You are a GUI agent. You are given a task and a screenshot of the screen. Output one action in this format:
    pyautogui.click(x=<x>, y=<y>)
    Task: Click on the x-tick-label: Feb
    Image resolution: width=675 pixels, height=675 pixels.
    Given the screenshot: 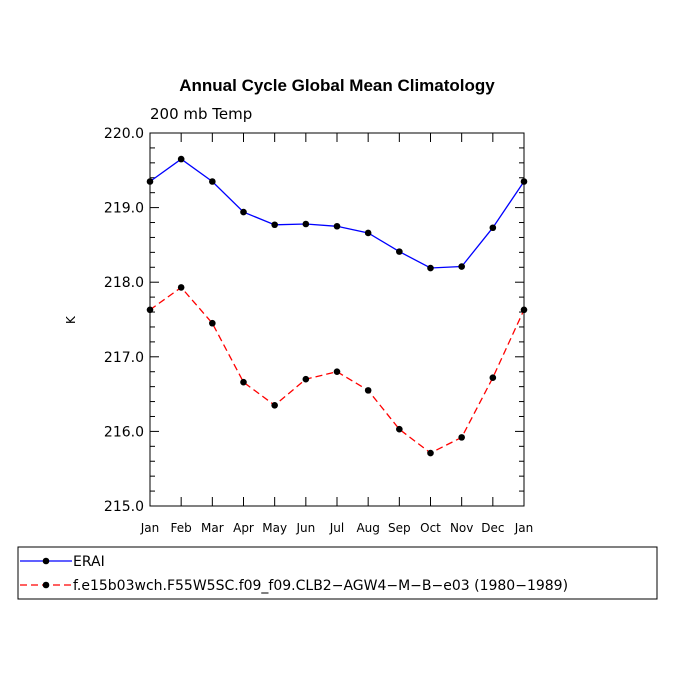 What is the action you would take?
    pyautogui.click(x=181, y=528)
    